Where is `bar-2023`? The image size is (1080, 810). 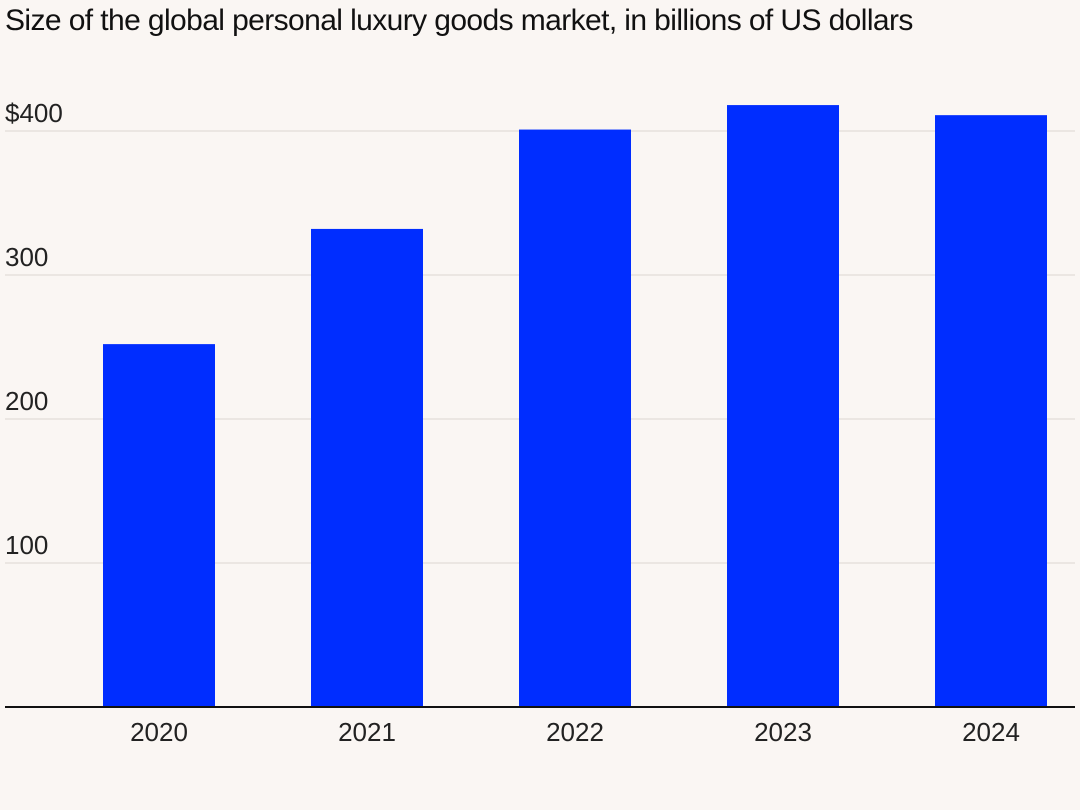 bar-2023 is located at coordinates (783, 406).